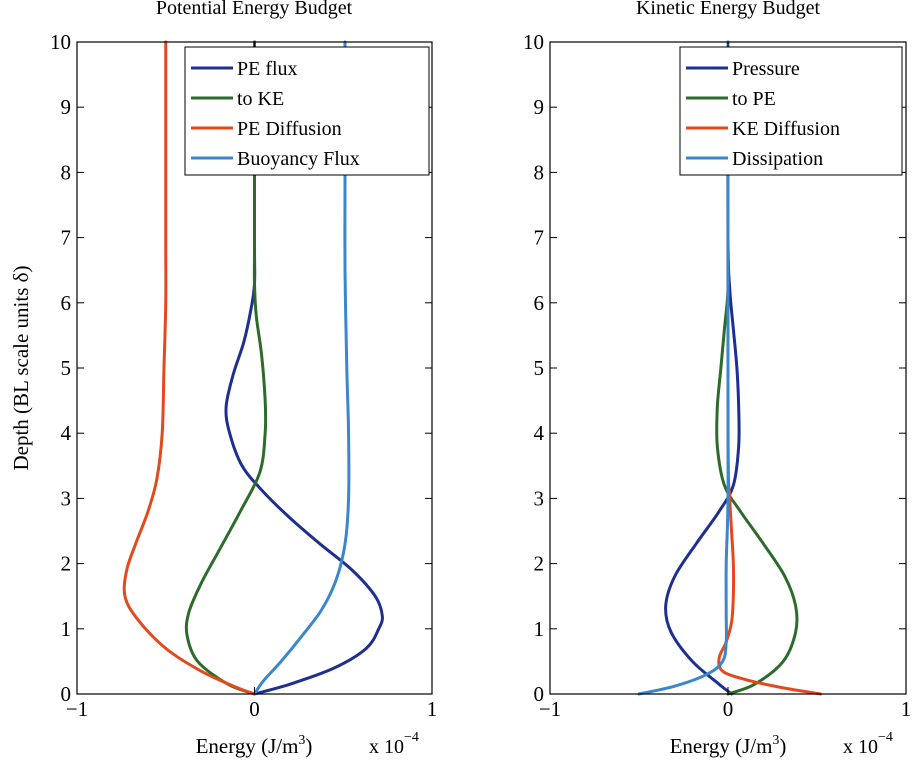  What do you see at coordinates (777, 159) in the screenshot?
I see `legend-label: Dissipation` at bounding box center [777, 159].